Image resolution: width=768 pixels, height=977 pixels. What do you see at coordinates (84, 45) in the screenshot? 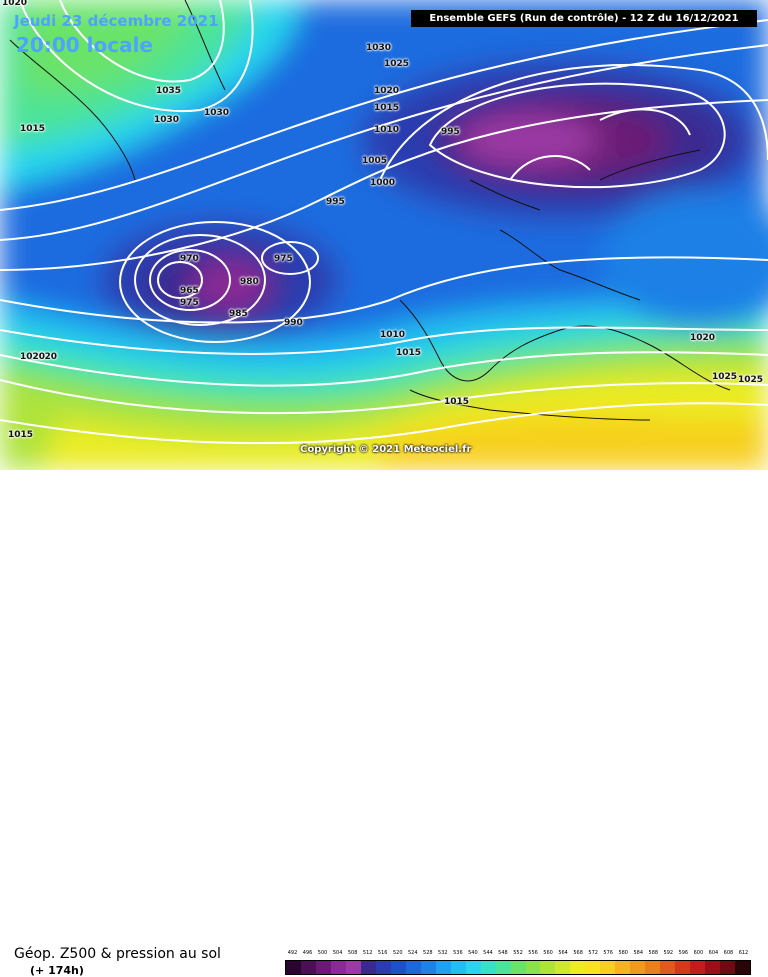
I see `time-label: 20:00 locale` at bounding box center [84, 45].